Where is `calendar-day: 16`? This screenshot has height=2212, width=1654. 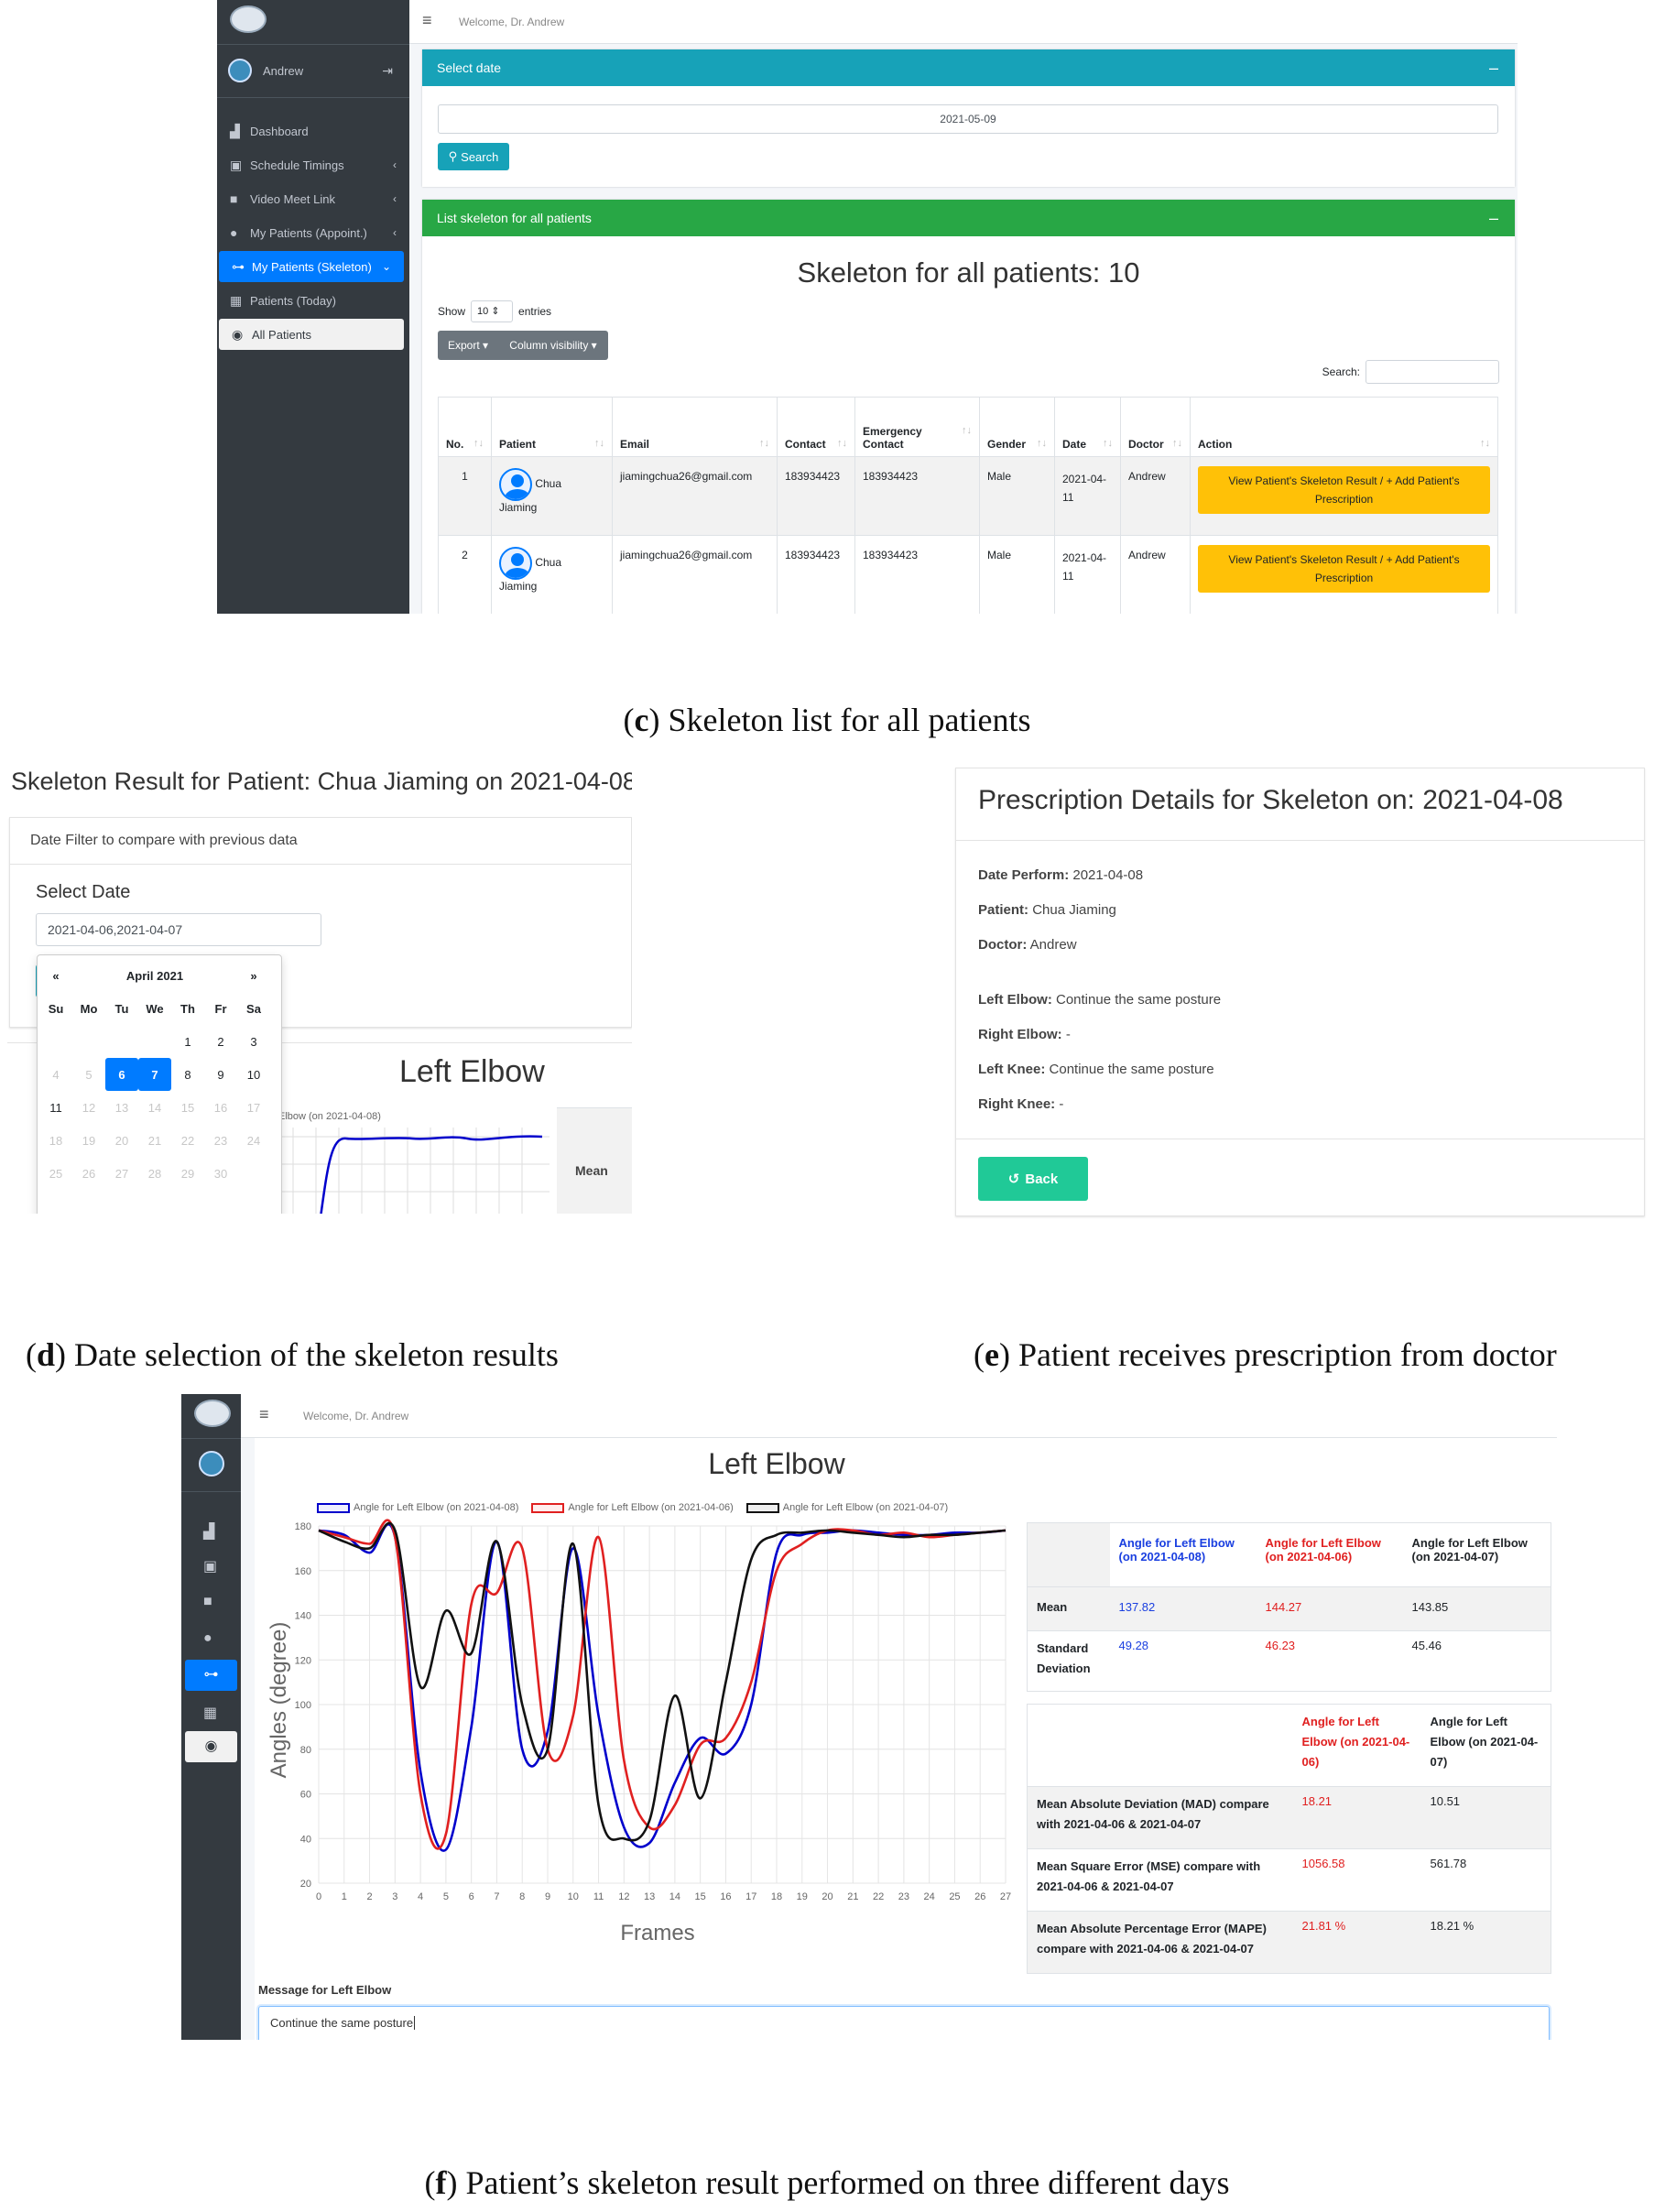 calendar-day: 16 is located at coordinates (220, 1107).